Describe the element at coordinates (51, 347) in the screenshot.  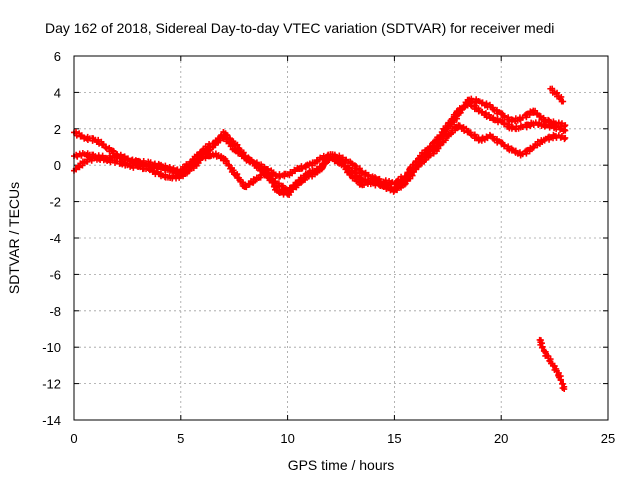
I see `y-tick-label: -10` at that location.